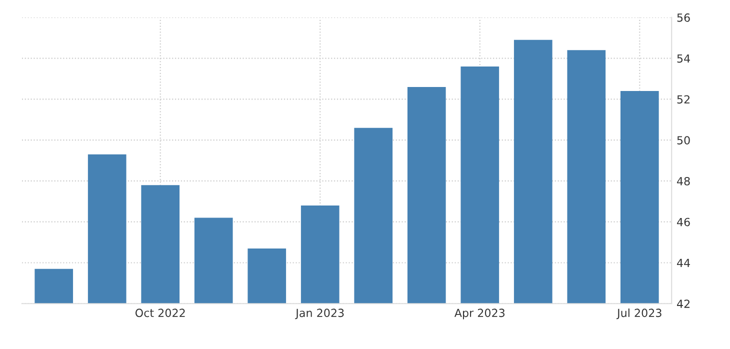 Image resolution: width=730 pixels, height=349 pixels. What do you see at coordinates (683, 58) in the screenshot?
I see `y-tick-label: 54` at bounding box center [683, 58].